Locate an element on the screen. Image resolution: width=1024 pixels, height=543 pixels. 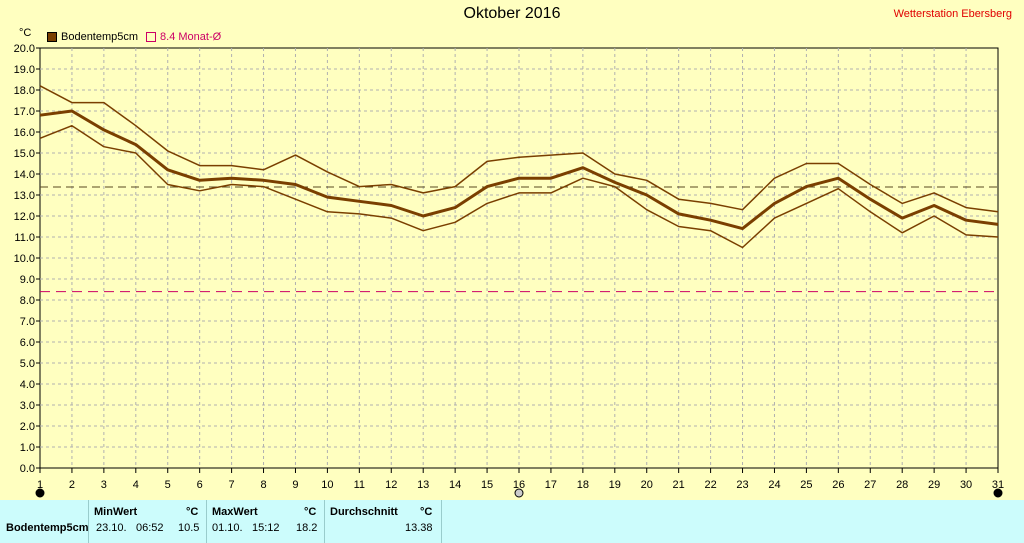
max-header: MaxWert is located at coordinates (235, 512).